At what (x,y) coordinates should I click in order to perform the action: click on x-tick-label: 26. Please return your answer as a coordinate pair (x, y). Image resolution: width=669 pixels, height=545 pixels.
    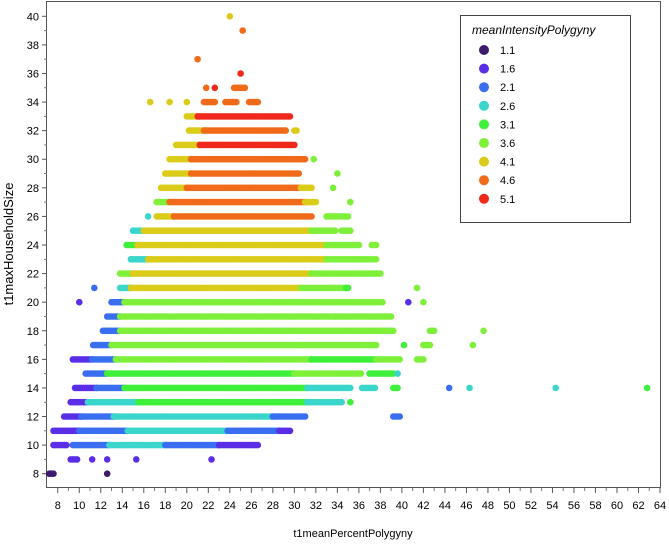
    Looking at the image, I should click on (251, 506).